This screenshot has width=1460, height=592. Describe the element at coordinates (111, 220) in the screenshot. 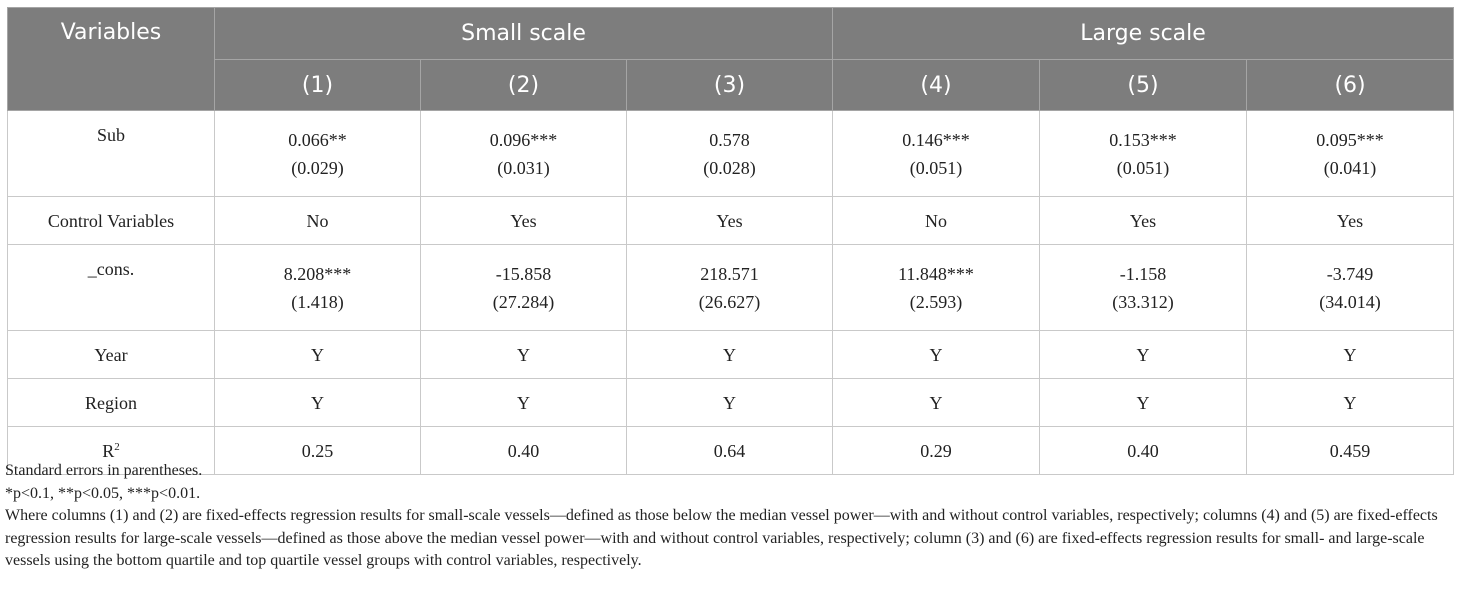

I see `row-label-control-variables: Control Variables` at that location.